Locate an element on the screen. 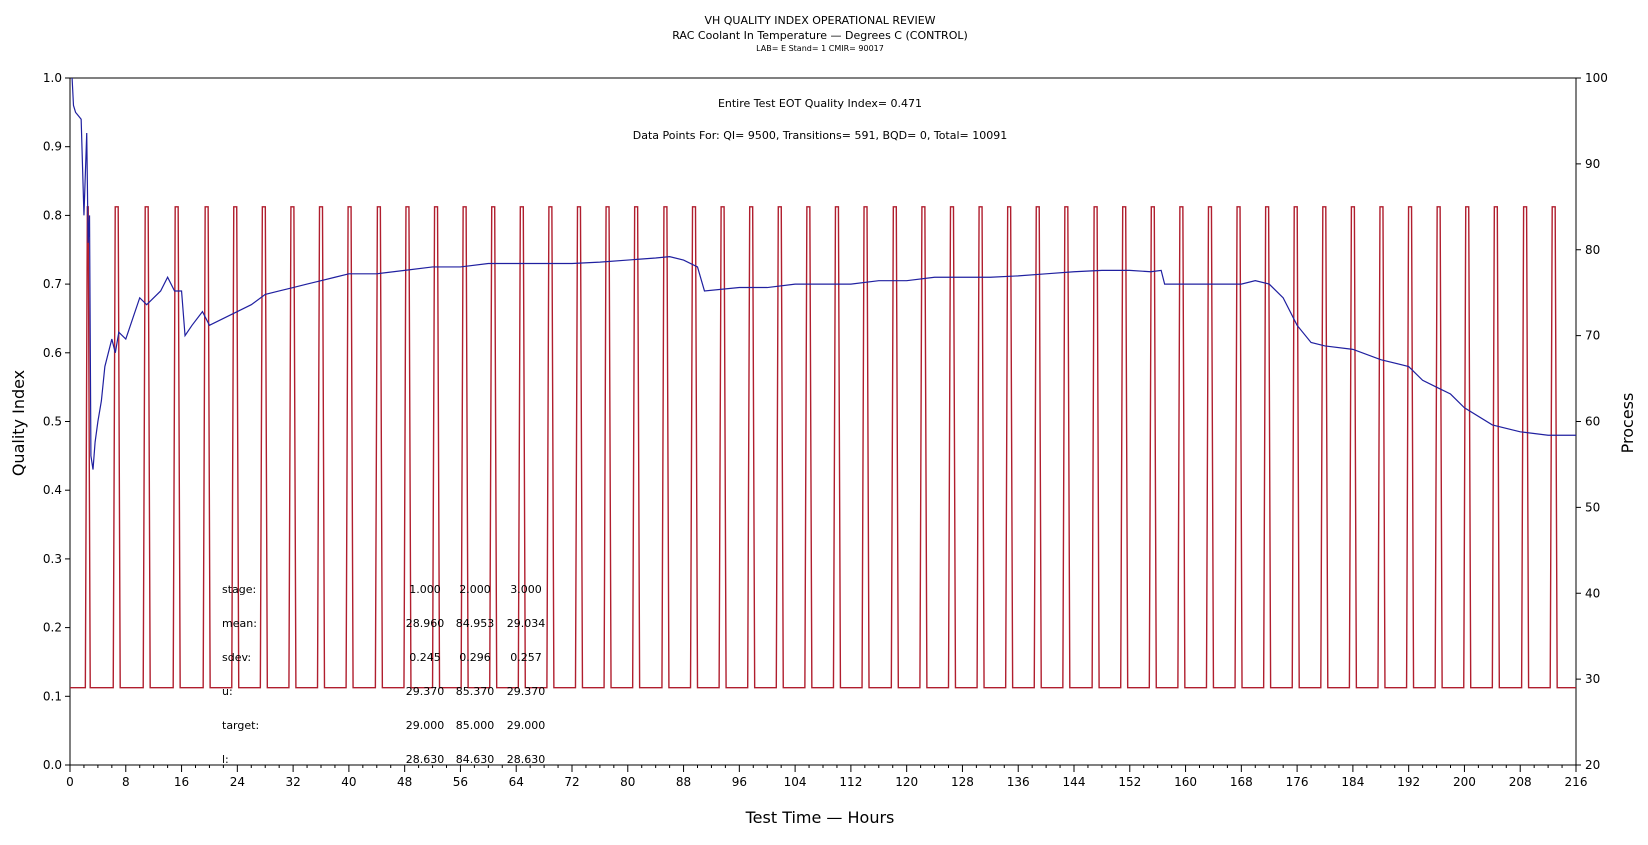  x-tick-label: 32 is located at coordinates (292, 782).